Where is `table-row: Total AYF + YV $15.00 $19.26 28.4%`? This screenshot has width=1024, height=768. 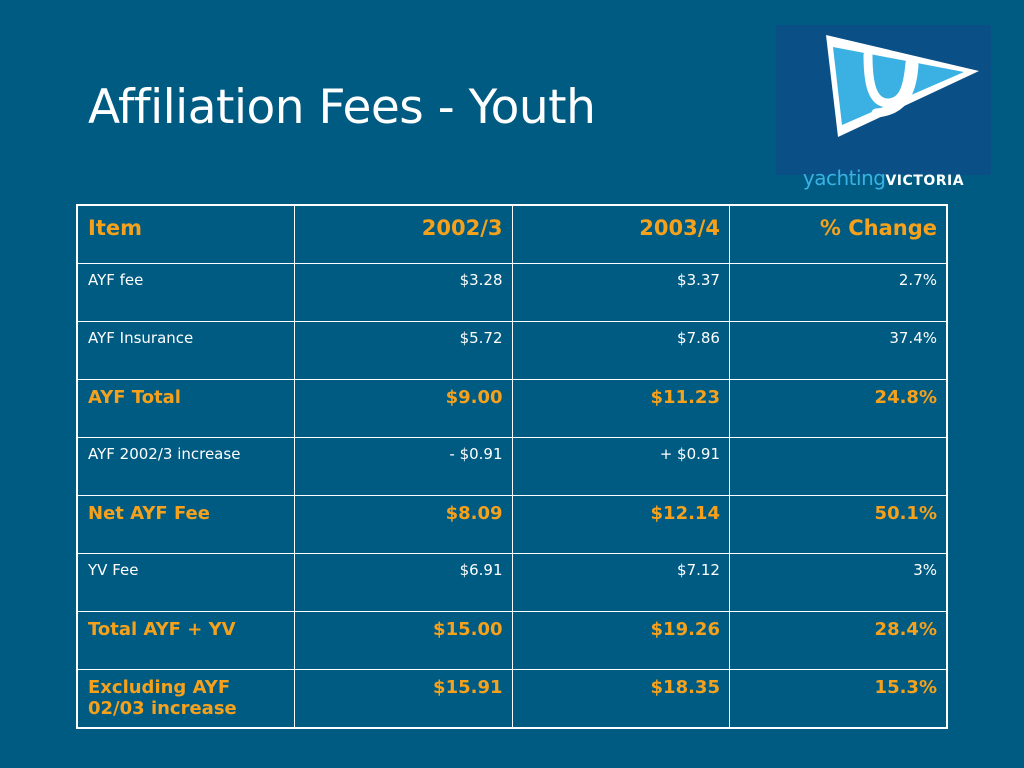 table-row: Total AYF + YV $15.00 $19.26 28.4% is located at coordinates (512, 640).